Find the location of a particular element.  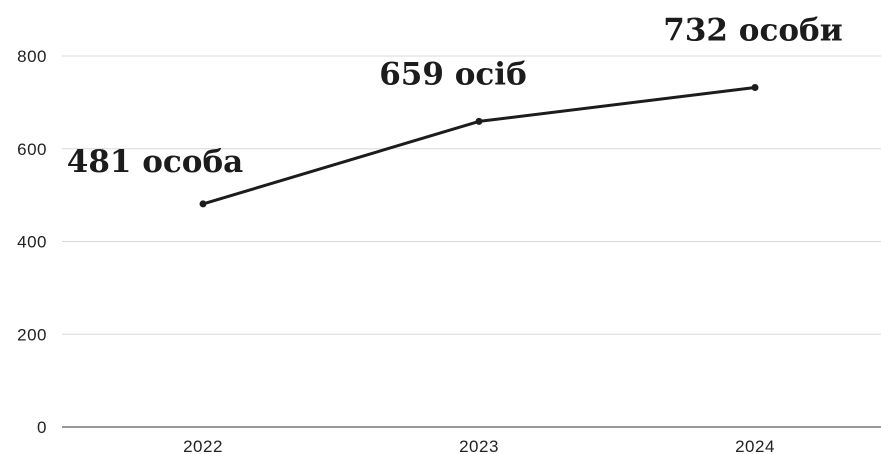

data-label-2023: 659 осіб is located at coordinates (453, 74).